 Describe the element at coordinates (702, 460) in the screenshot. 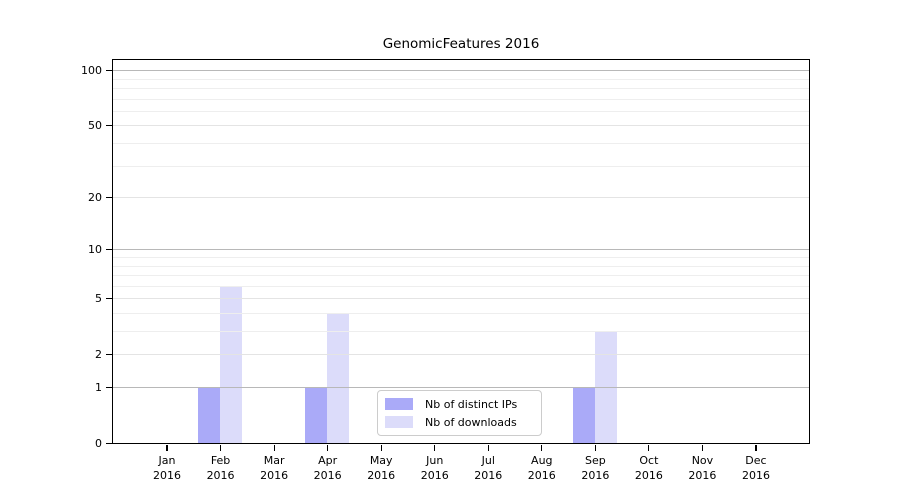

I see `x-tick-month: Nov` at that location.